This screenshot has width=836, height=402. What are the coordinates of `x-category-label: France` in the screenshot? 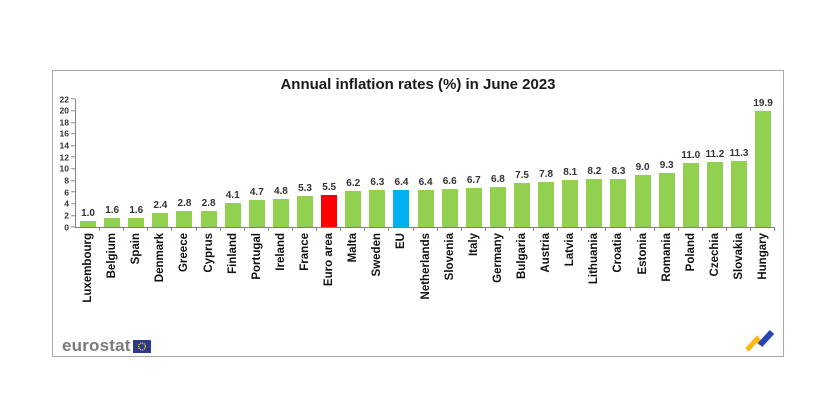 It's located at (305, 252).